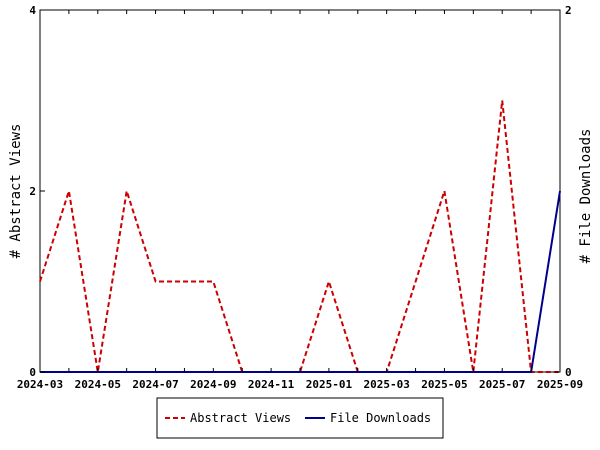  I want to click on y-tick-label-left: 2, so click(32, 191).